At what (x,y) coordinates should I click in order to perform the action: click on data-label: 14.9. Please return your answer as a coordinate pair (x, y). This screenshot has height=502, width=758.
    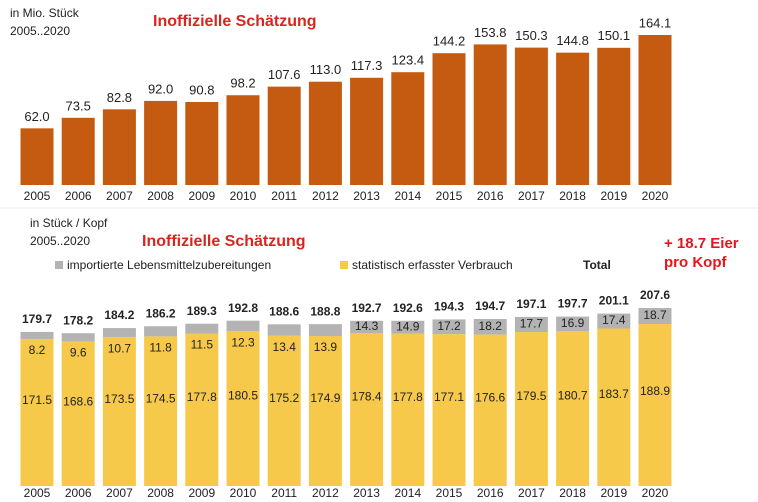
    Looking at the image, I should click on (408, 326).